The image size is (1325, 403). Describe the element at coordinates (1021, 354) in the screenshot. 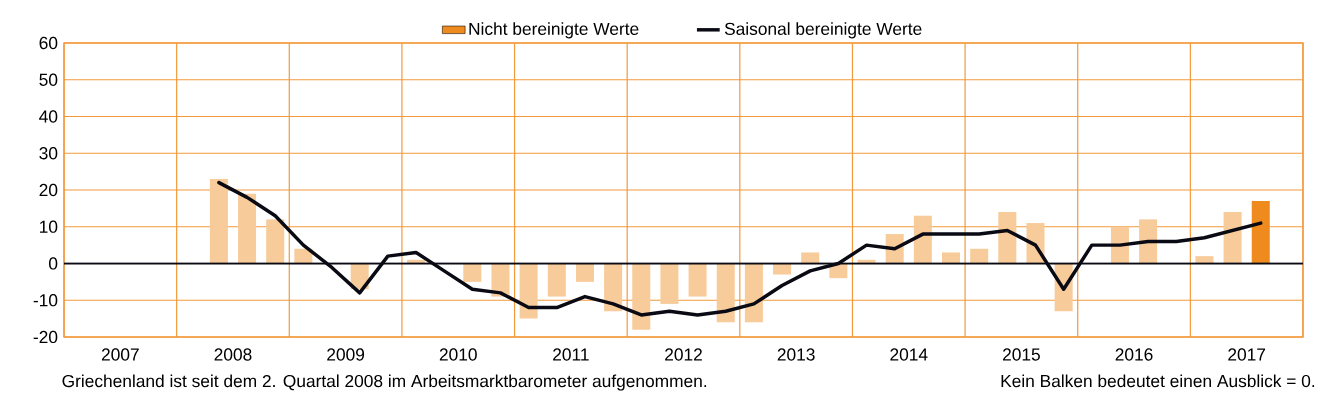

I see `x-tick-label: 2015` at that location.